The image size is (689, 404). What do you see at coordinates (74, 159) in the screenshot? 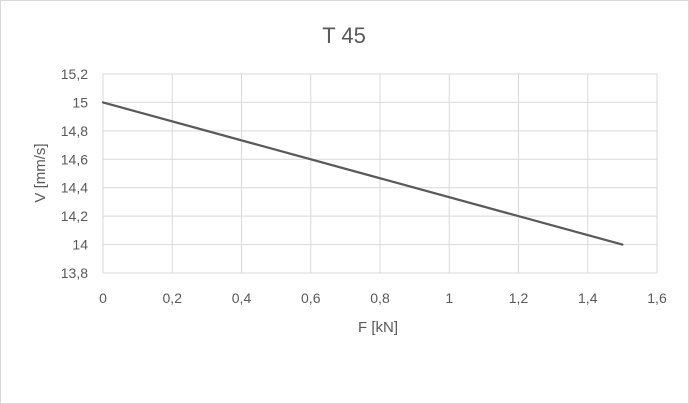
I see `y-tick-label: 14,6` at bounding box center [74, 159].